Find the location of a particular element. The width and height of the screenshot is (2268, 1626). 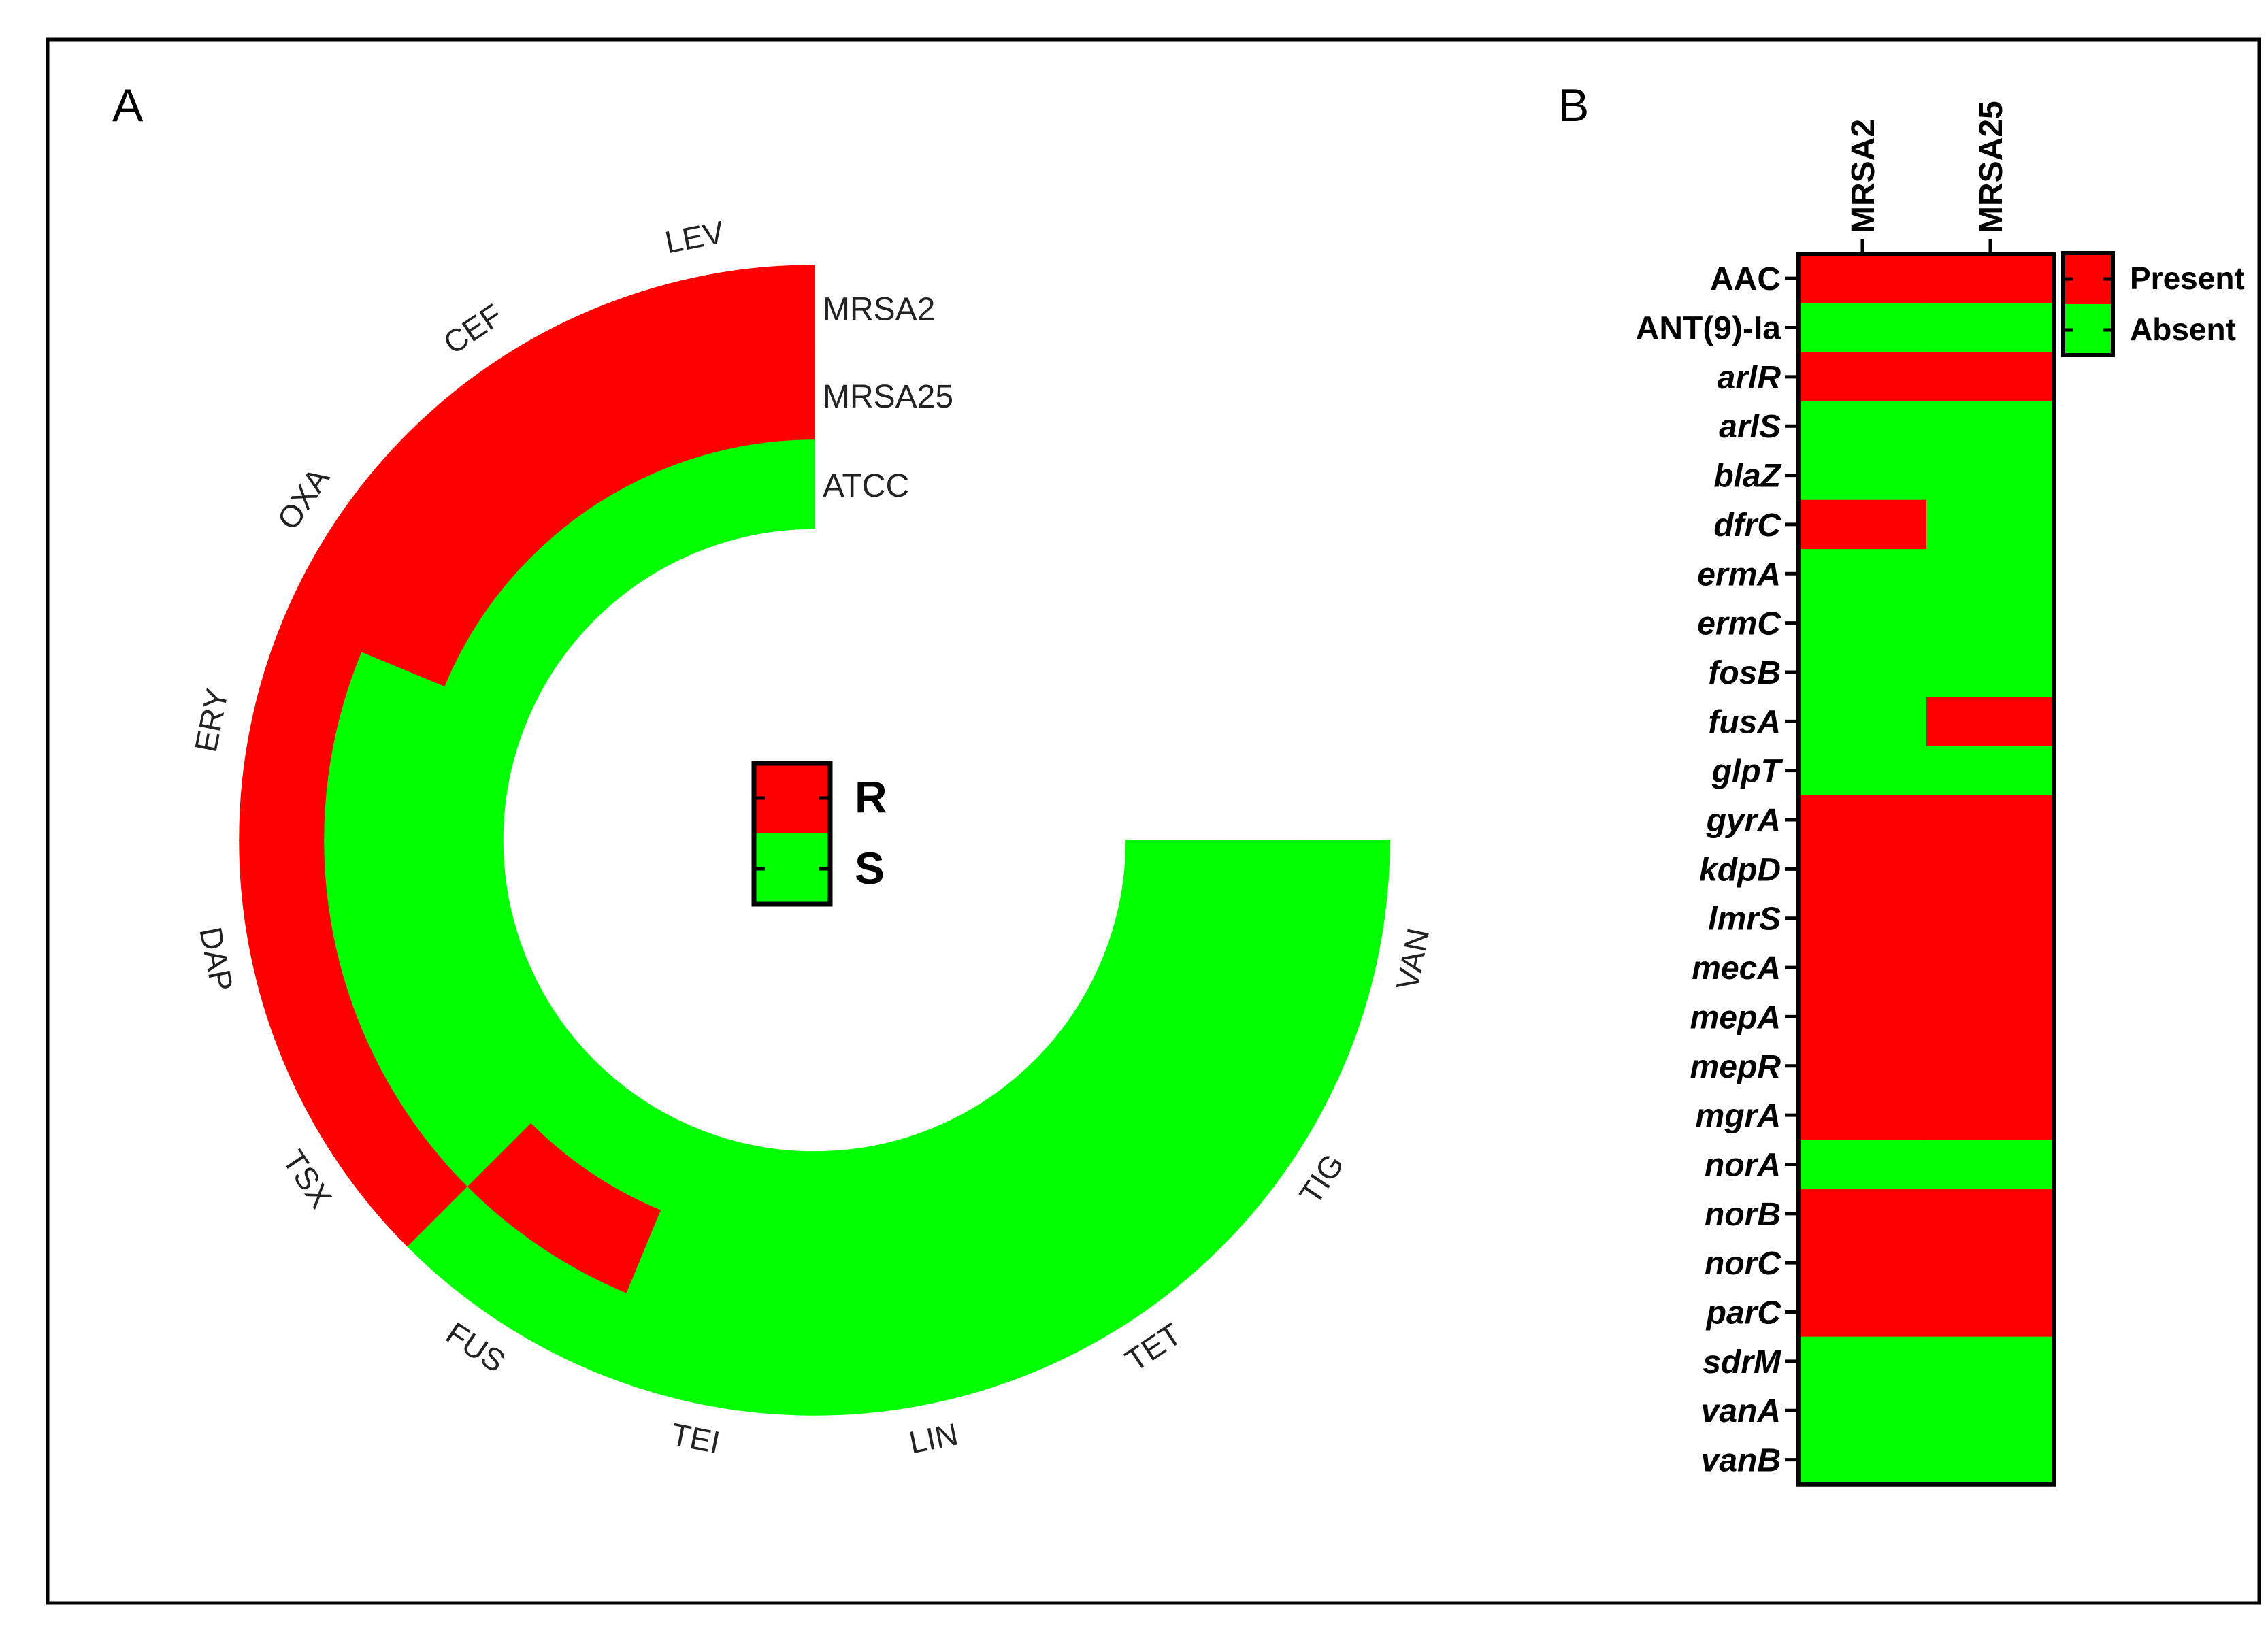

antibiotic-label-van: VAN is located at coordinates (1413, 959).